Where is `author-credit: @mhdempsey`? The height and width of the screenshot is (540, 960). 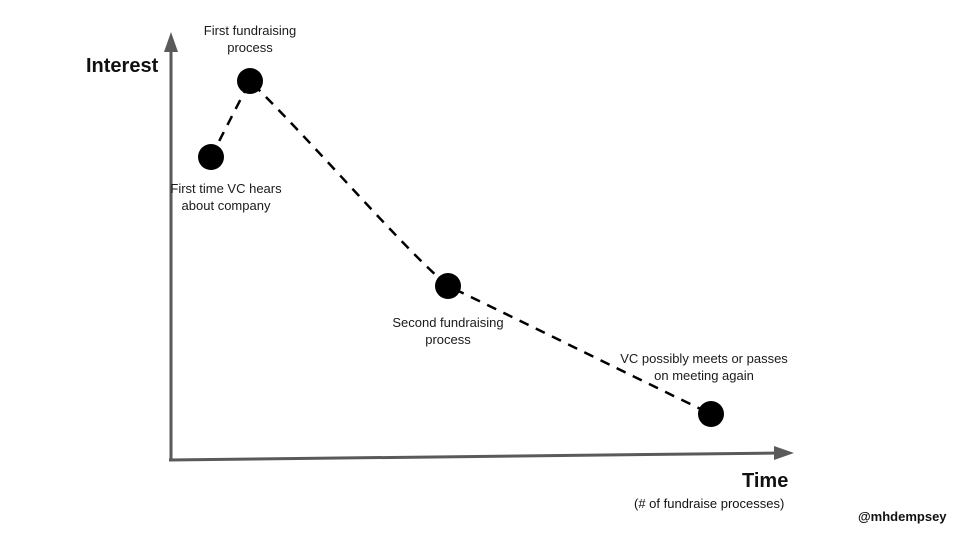
author-credit: @mhdempsey is located at coordinates (902, 516).